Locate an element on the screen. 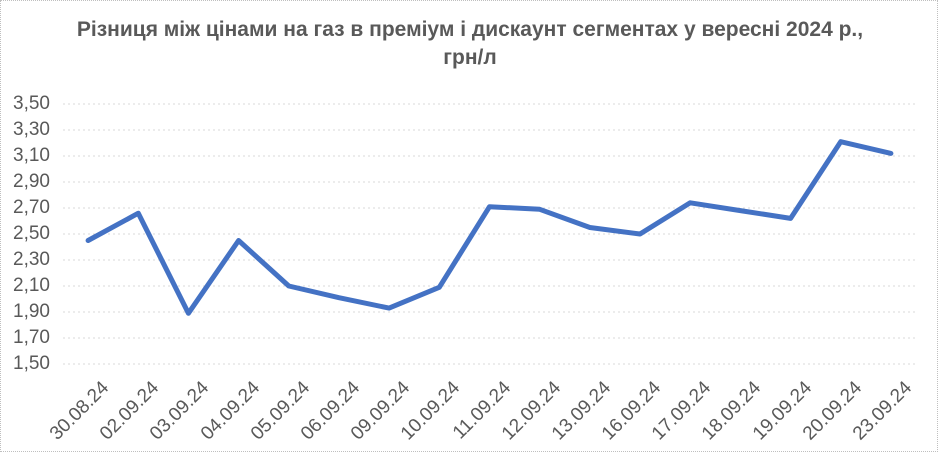 This screenshot has width=938, height=452. y-tick-label: 2,70 is located at coordinates (31, 207).